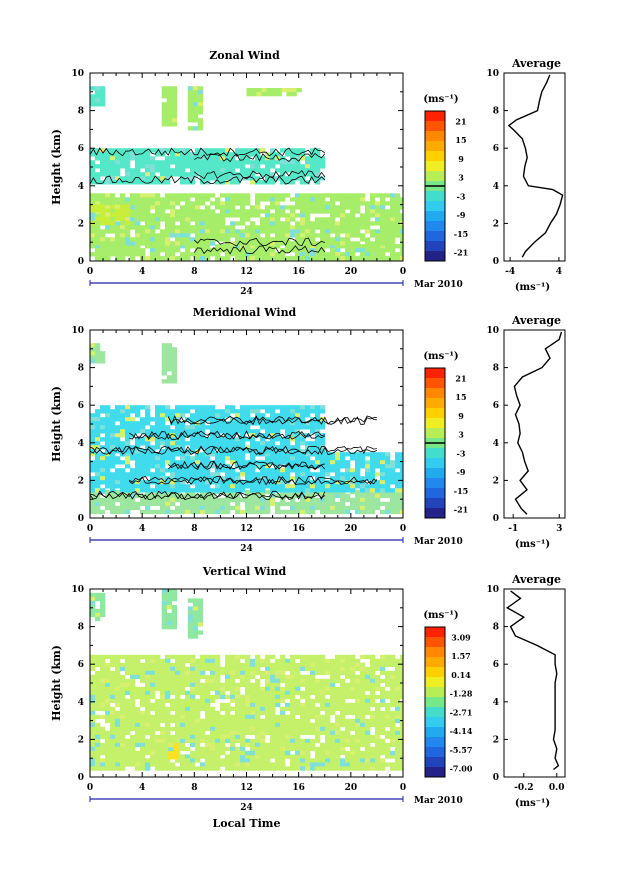  Describe the element at coordinates (461, 253) in the screenshot. I see `zonal-colorbar-tick-7: -21` at that location.